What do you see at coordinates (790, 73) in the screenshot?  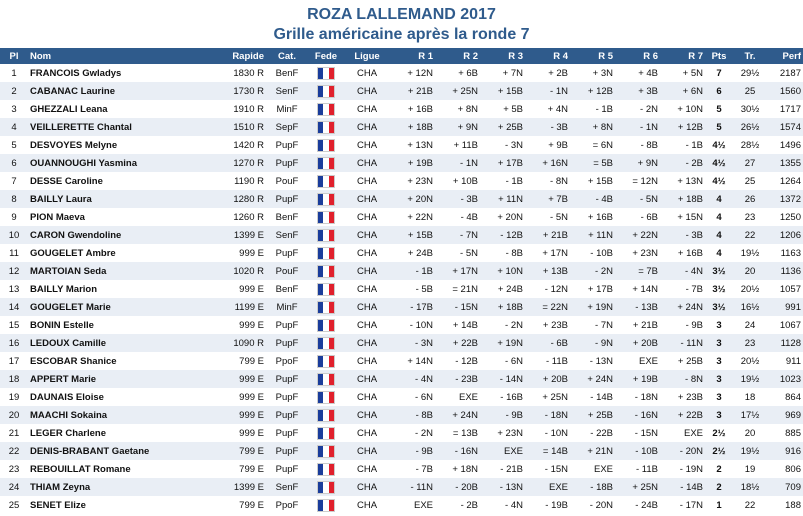 I see `cell-perf: 2187` at bounding box center [790, 73].